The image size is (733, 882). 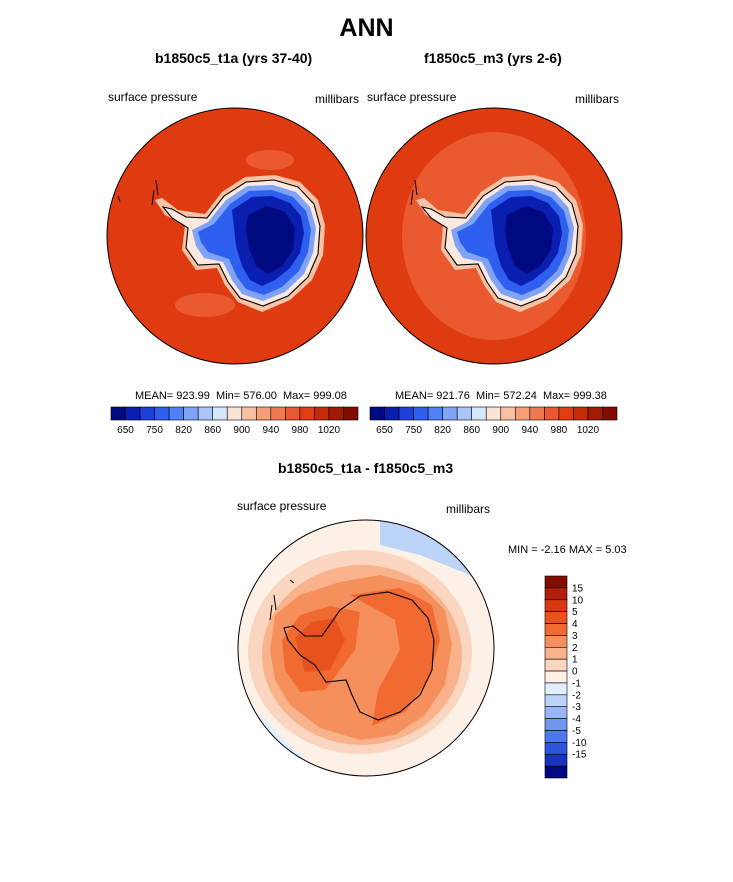 What do you see at coordinates (212, 430) in the screenshot?
I see `colorbar-tick-label: 860` at bounding box center [212, 430].